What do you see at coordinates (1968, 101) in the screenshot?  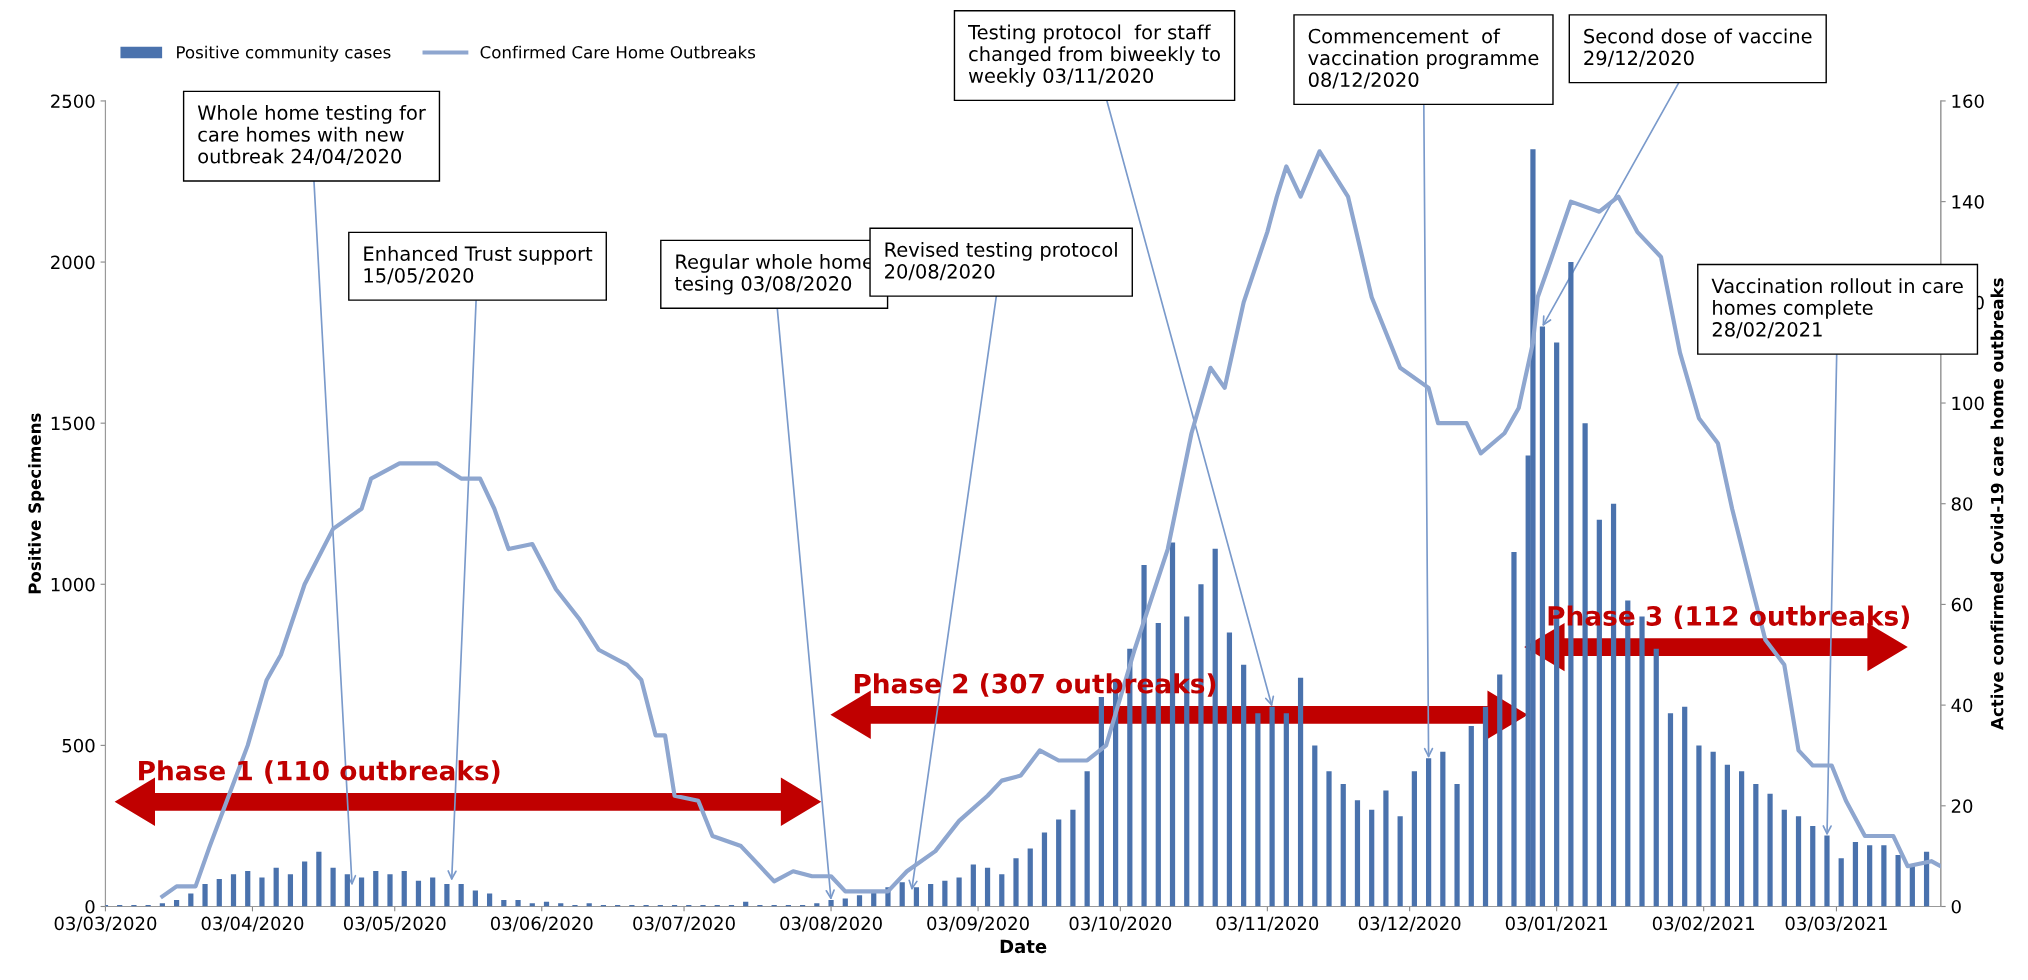 I see `y2-tick-label: 160` at bounding box center [1968, 101].